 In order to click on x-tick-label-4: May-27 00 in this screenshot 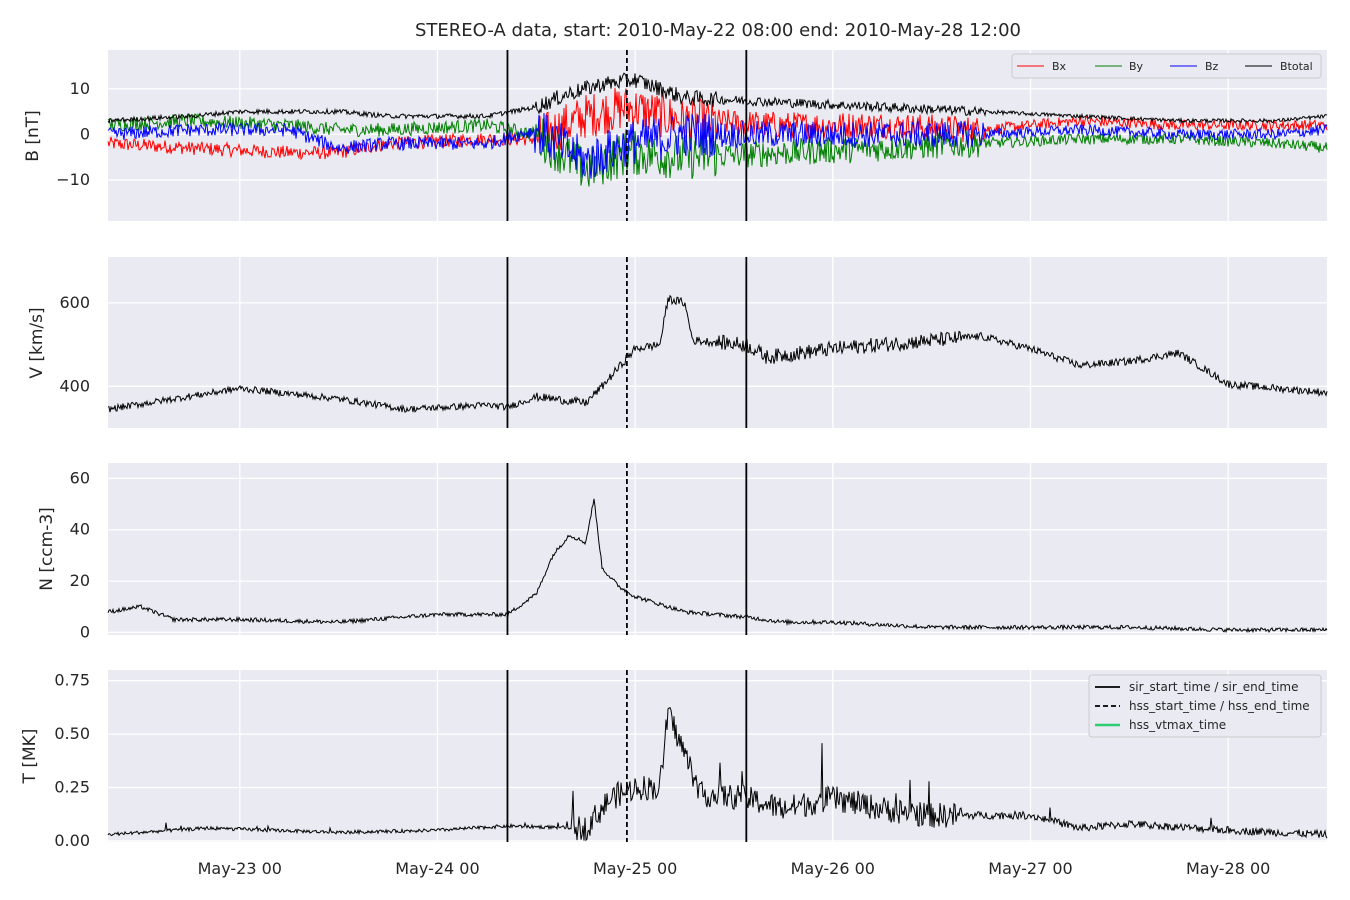, I will do `click(1030, 868)`.